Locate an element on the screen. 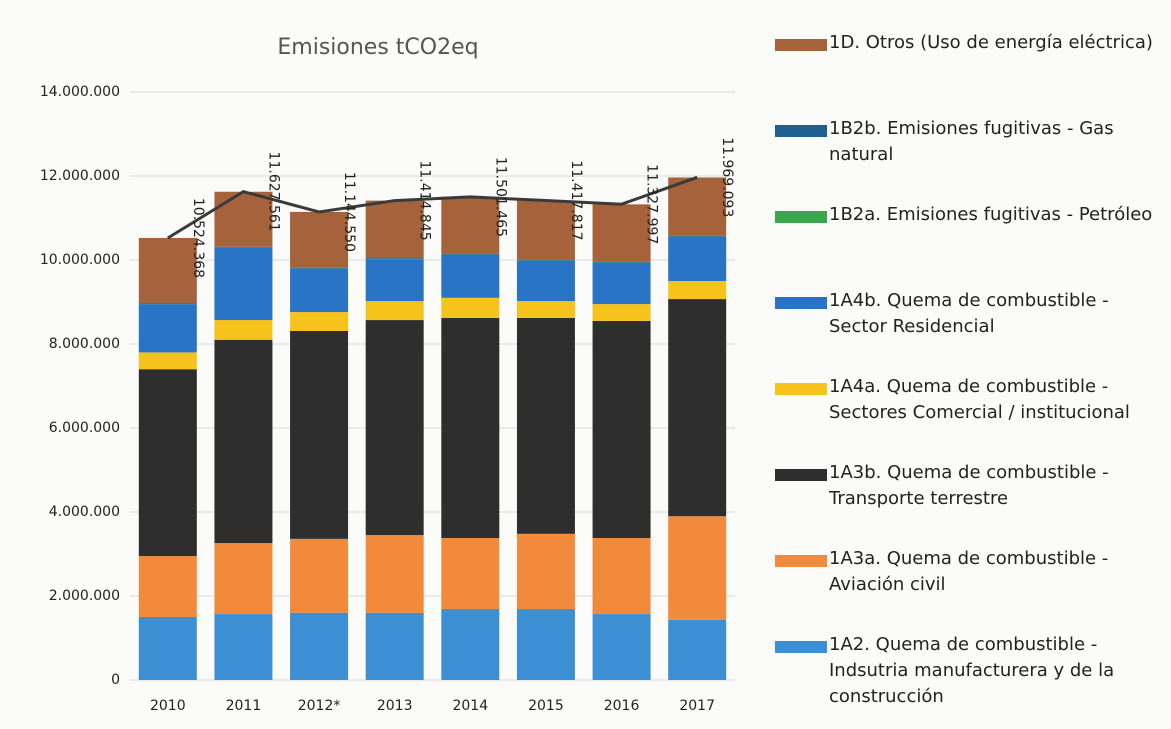 The width and height of the screenshot is (1171, 729). legend-entry: 1B2b. Emisiones fugitivas - Gas natural is located at coordinates (973, 159).